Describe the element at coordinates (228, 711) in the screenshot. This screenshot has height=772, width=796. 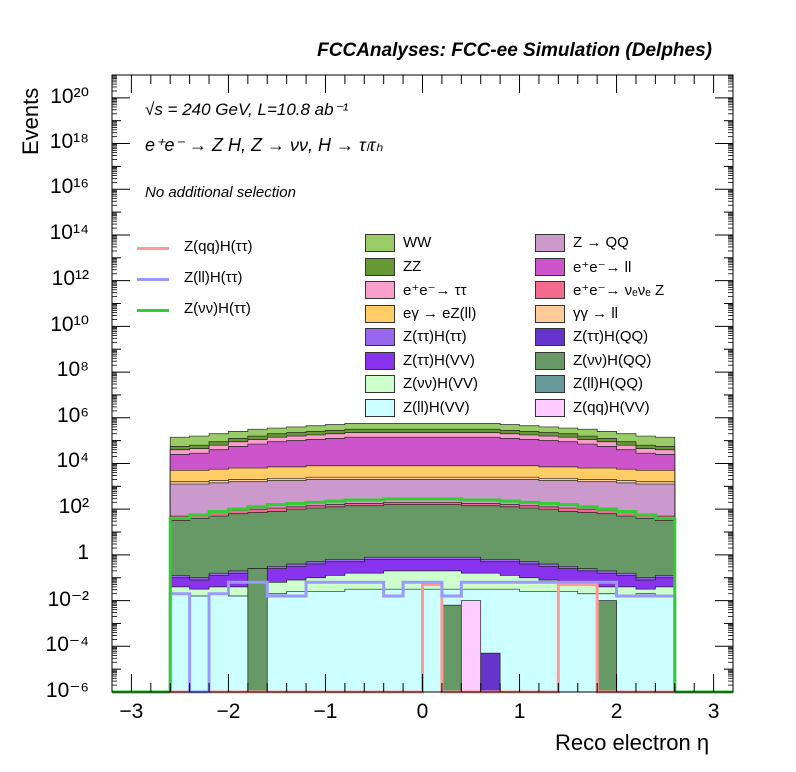
I see `x-tick-label: −2` at that location.